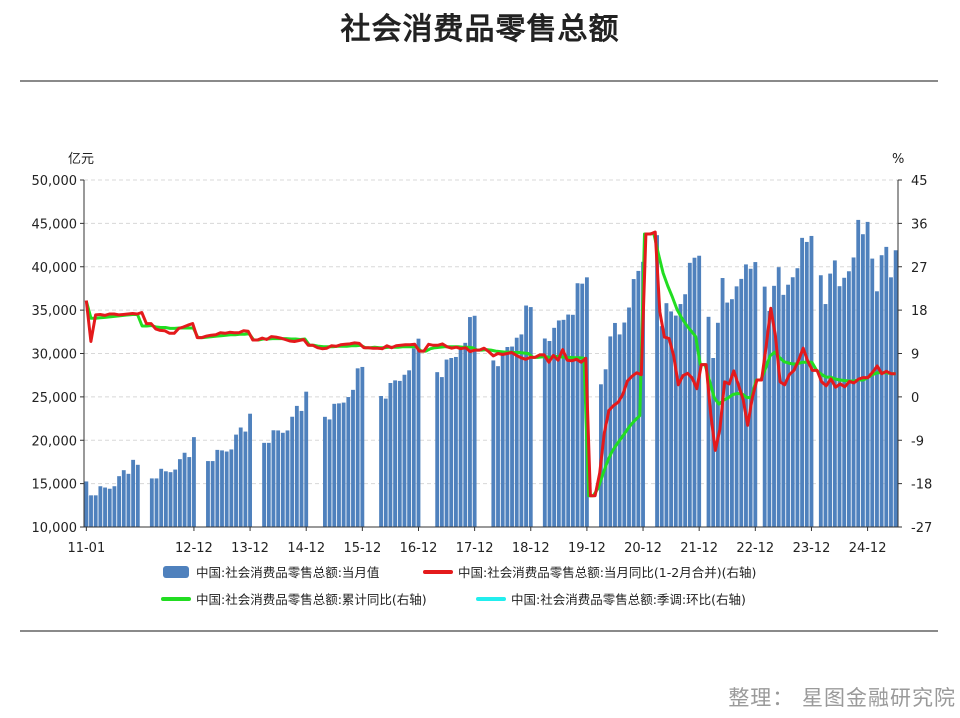 The image size is (960, 718). Describe the element at coordinates (699, 548) in the screenshot. I see `x-tick-label: 21-12` at that location.